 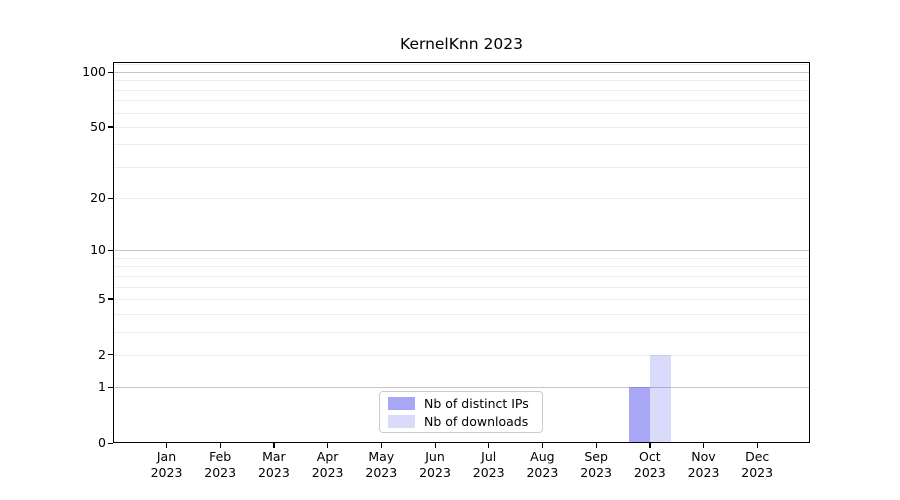 I want to click on x-tick-month: Nov, so click(x=703, y=456).